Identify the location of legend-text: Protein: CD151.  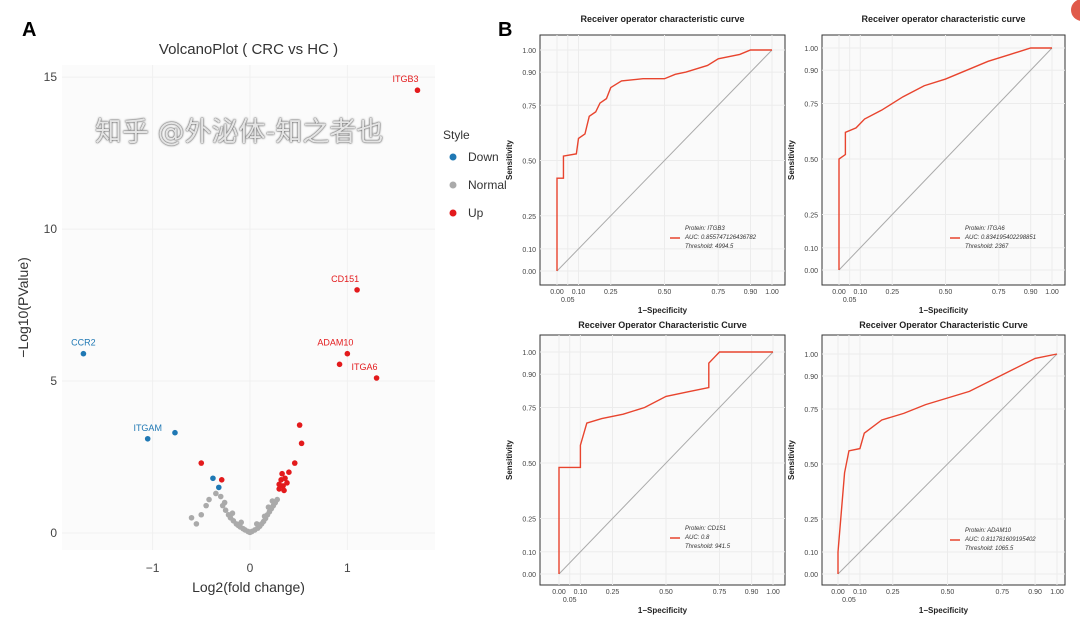
(705, 529).